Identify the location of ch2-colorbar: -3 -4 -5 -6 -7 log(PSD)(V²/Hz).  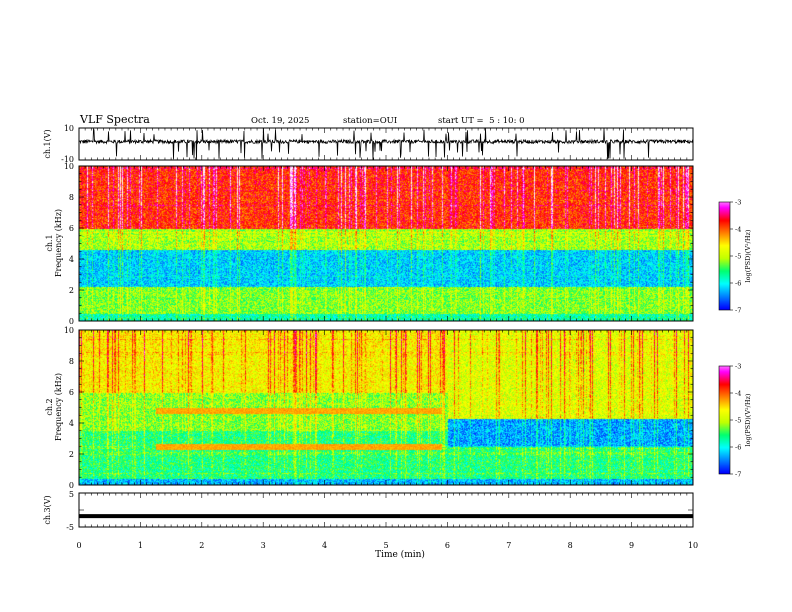
(735, 421).